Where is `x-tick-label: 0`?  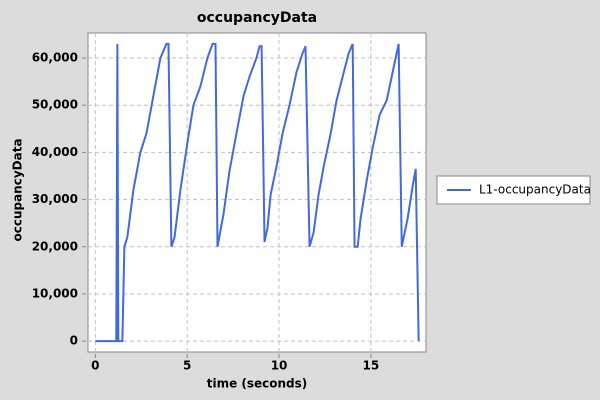
x-tick-label: 0 is located at coordinates (95, 366).